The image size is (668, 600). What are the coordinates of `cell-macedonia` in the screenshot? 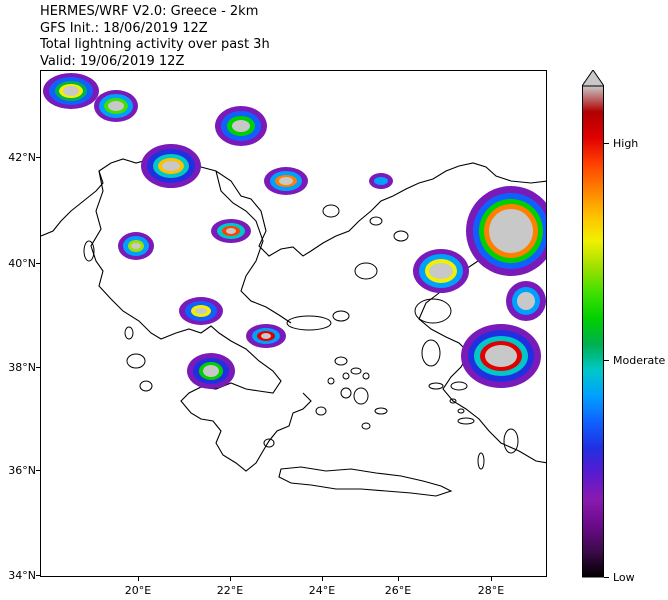 It's located at (171, 166).